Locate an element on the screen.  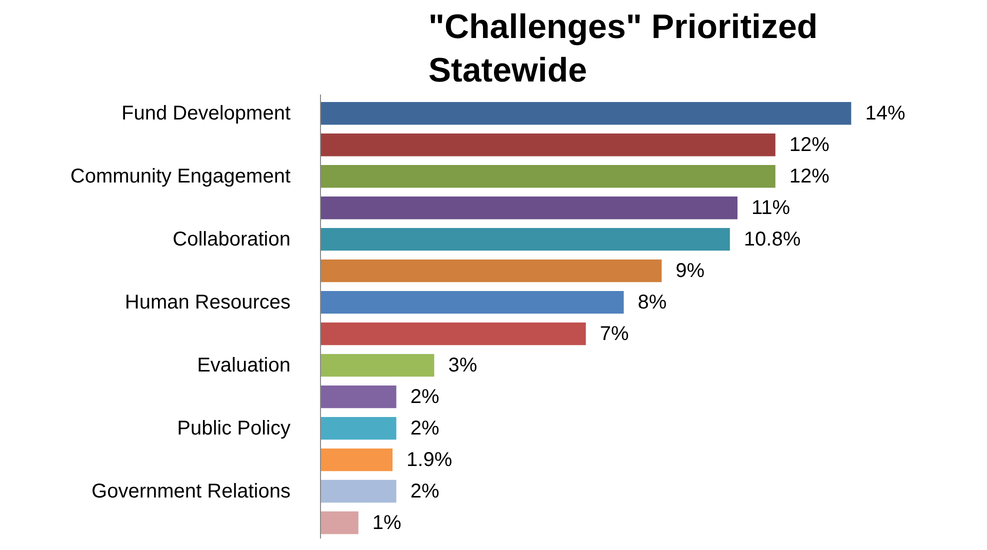
data-label: 7% is located at coordinates (614, 333).